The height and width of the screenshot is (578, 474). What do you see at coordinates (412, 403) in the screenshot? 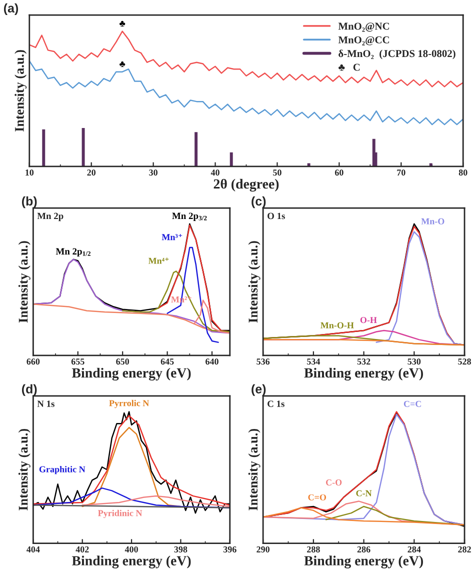
I see `series-label: C=C` at bounding box center [412, 403].